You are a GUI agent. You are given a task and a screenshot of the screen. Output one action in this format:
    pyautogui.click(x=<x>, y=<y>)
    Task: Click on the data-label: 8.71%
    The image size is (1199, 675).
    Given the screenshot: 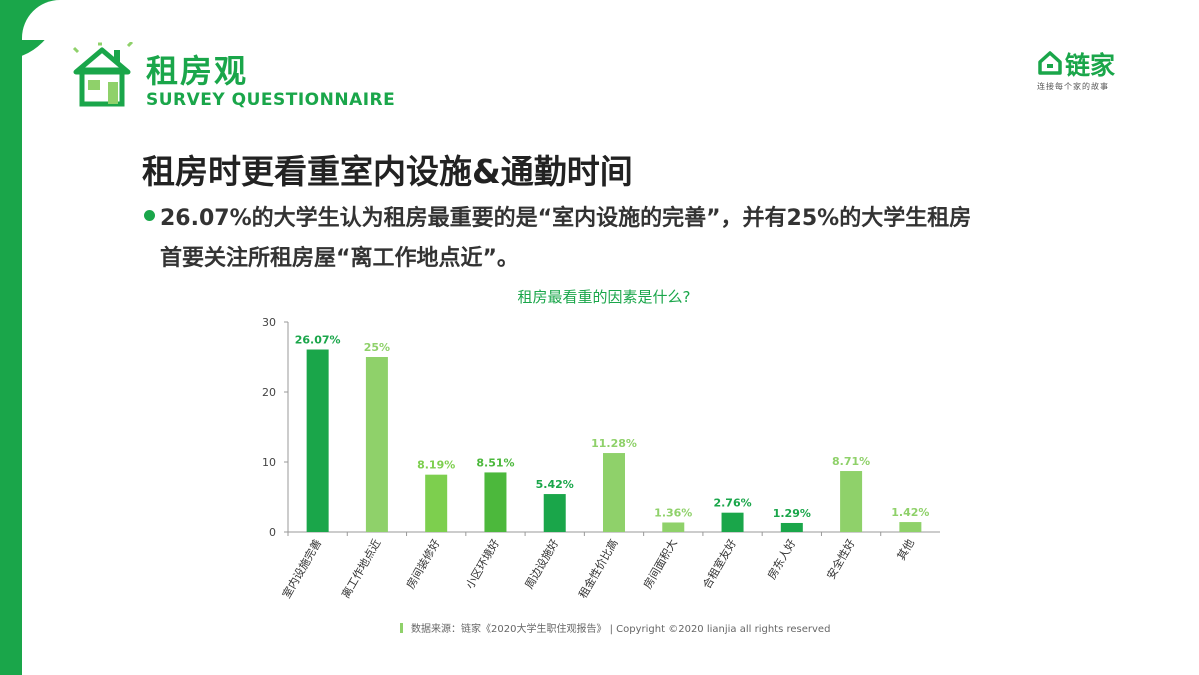 What is the action you would take?
    pyautogui.click(x=851, y=461)
    